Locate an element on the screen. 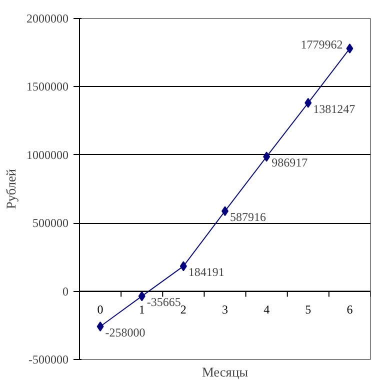 The height and width of the screenshot is (382, 382). y-tick-label: 1000000 is located at coordinates (47, 155).